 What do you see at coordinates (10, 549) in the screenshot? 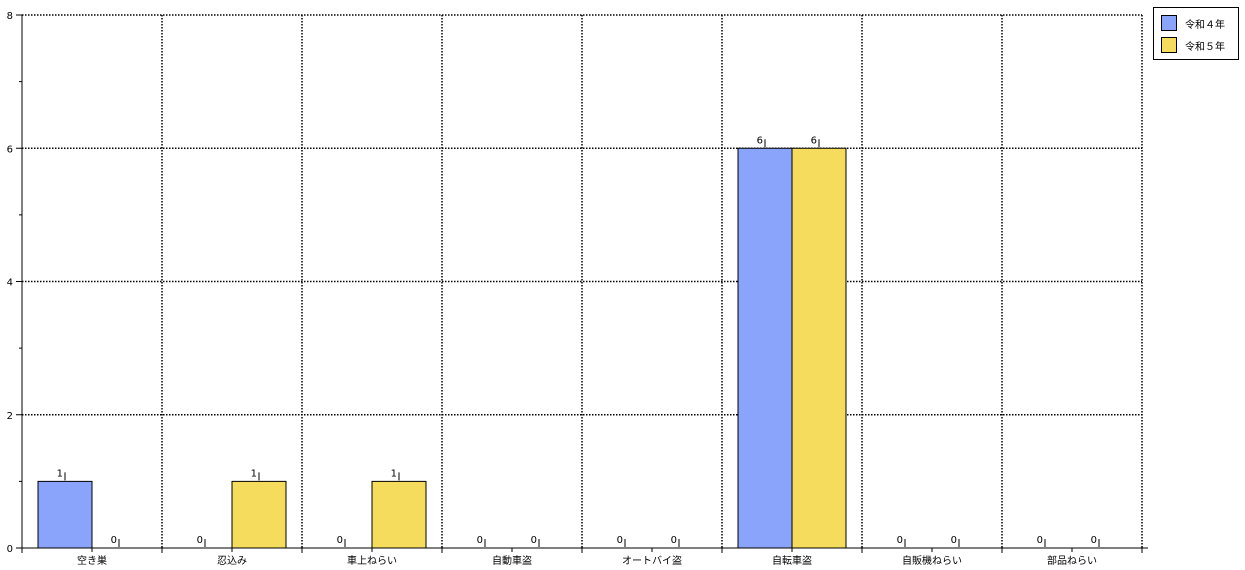
I see `y-tick-label: 0` at bounding box center [10, 549].